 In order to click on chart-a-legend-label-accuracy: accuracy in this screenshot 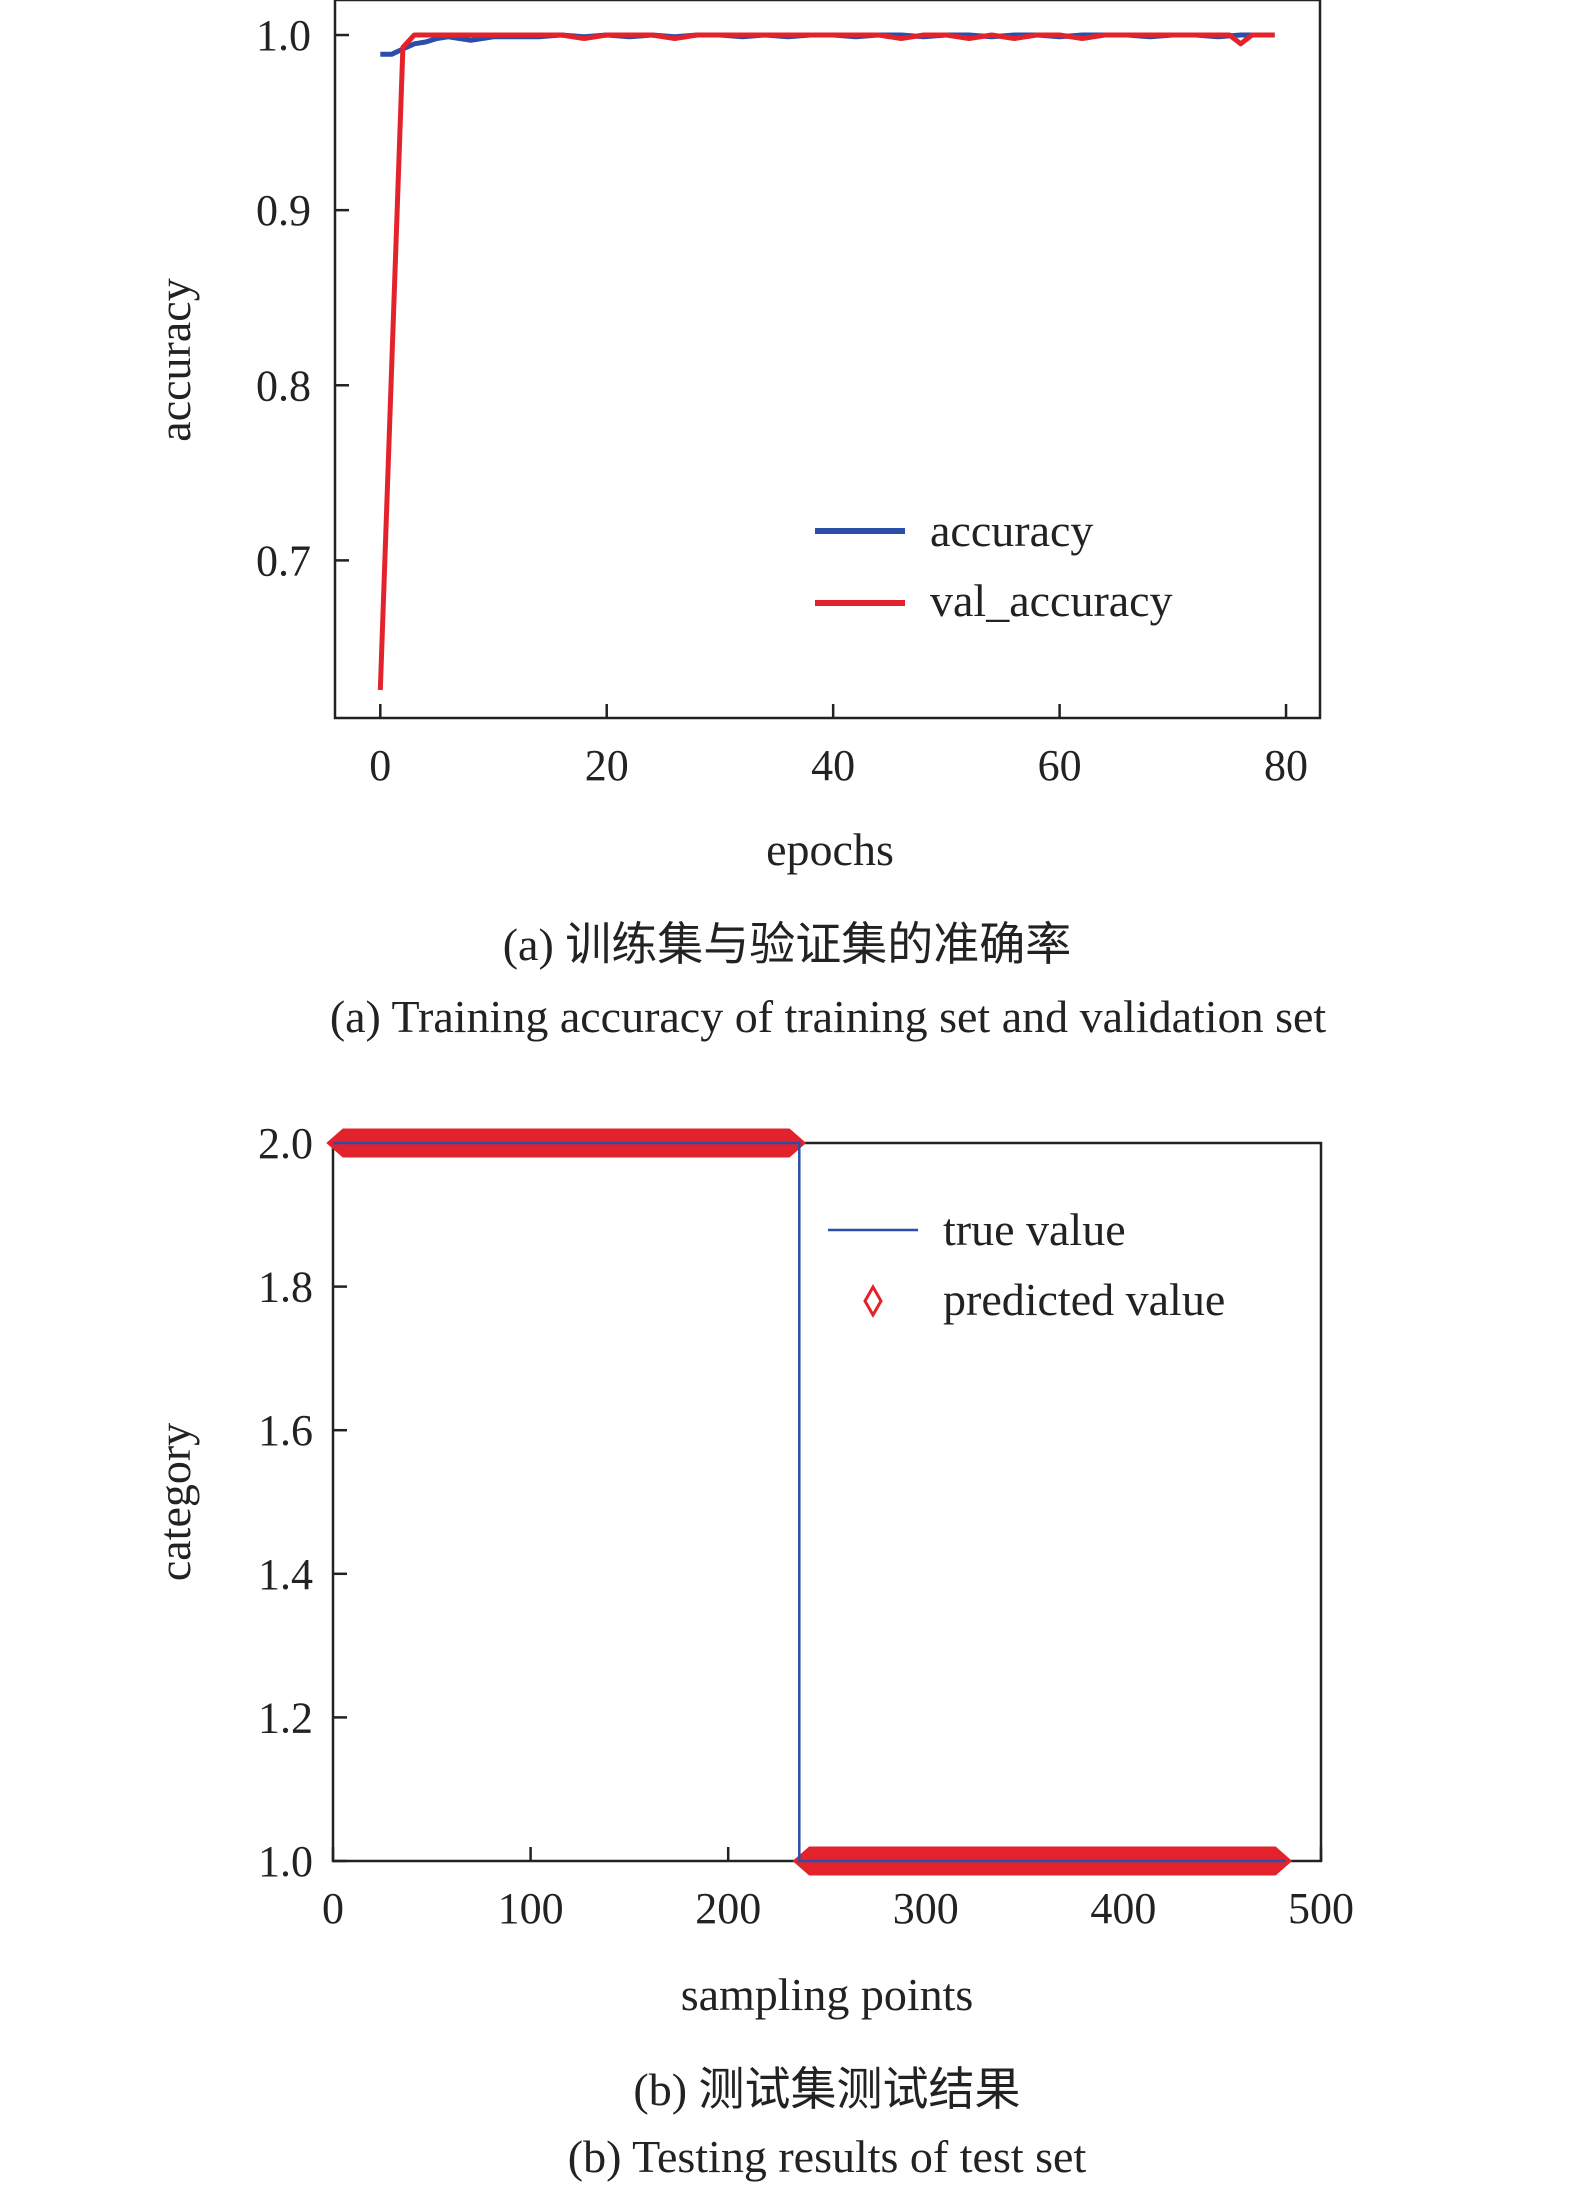, I will do `click(1011, 530)`.